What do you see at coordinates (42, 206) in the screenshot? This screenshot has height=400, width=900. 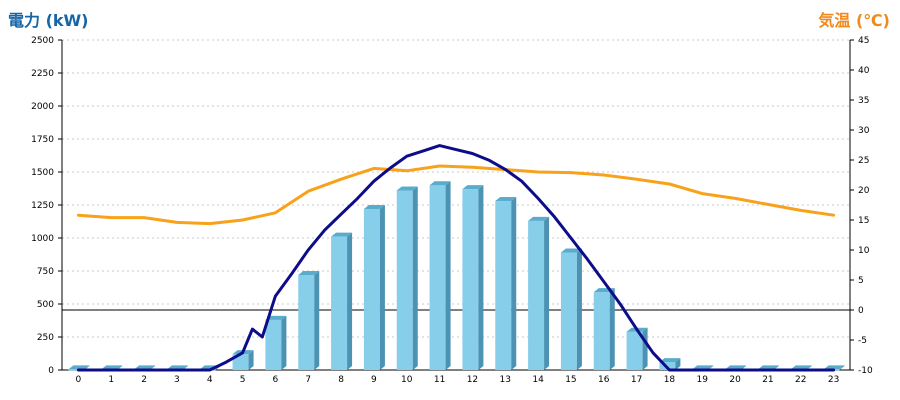 I see `left-tick-label: 1250` at bounding box center [42, 206].